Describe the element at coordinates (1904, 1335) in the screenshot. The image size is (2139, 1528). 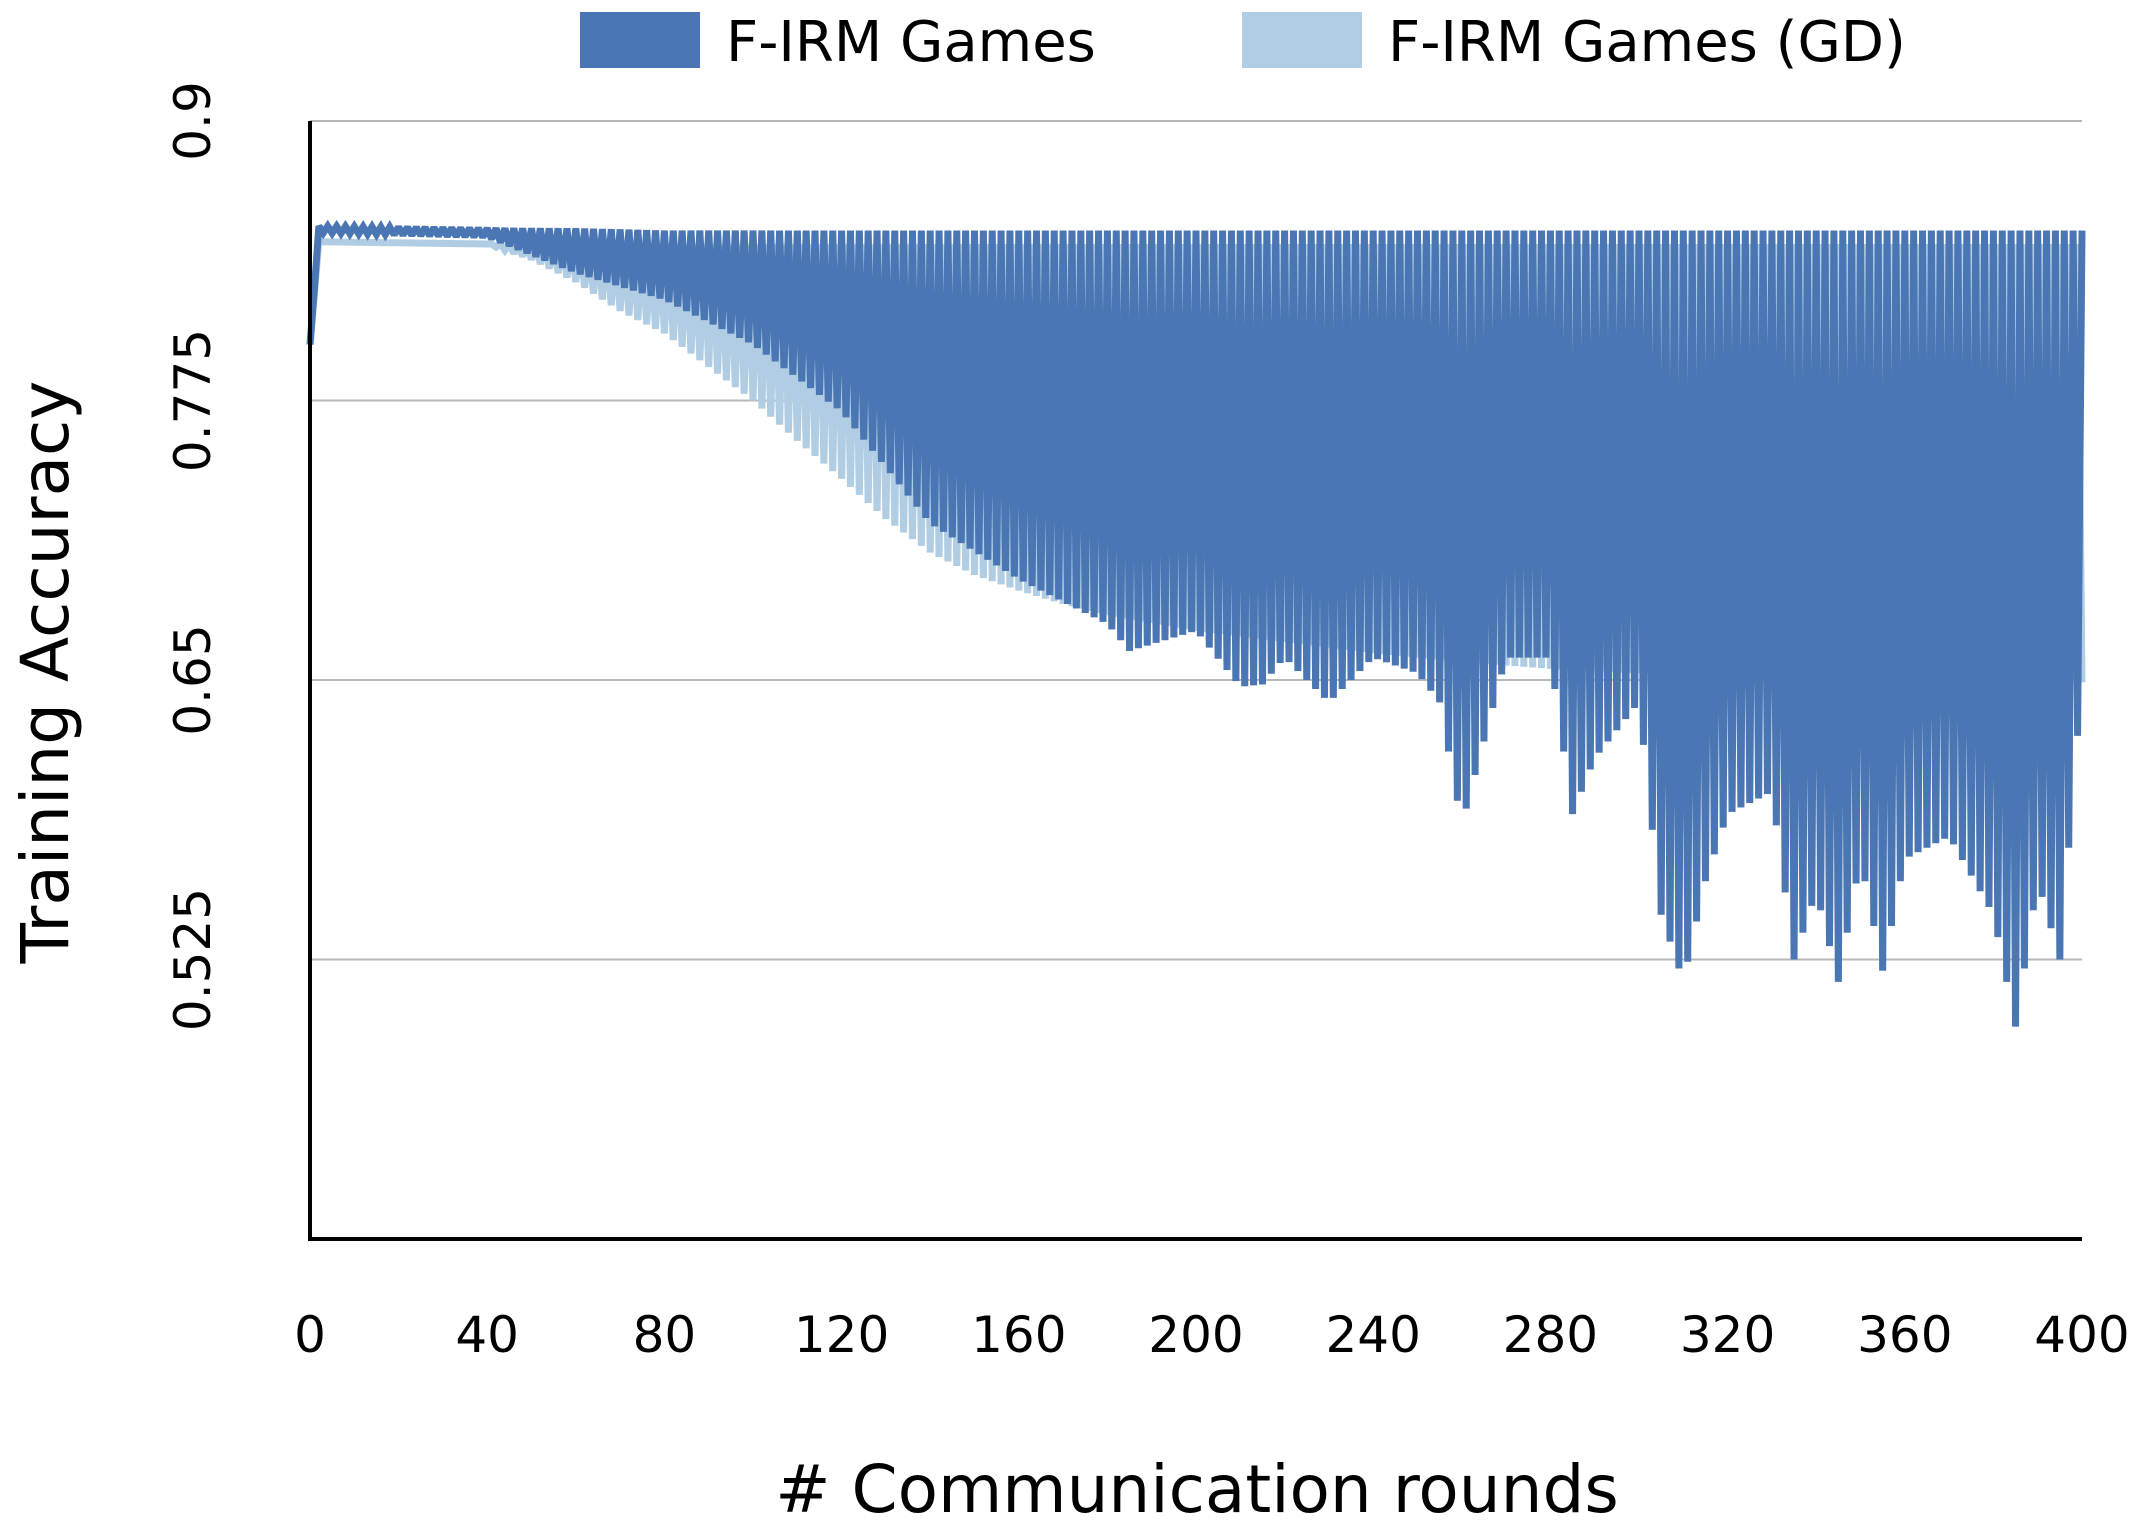
I see `x-tick-label: 360` at that location.